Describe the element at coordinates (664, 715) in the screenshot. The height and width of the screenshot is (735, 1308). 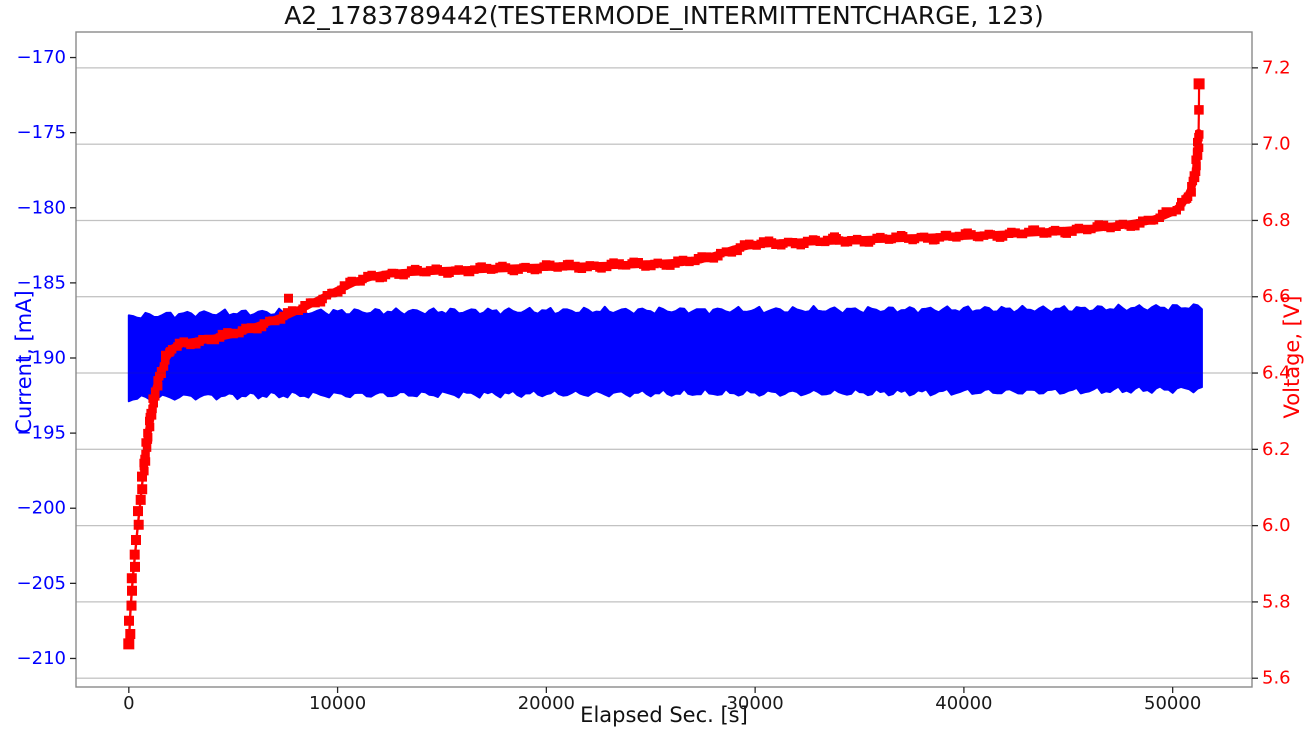
I see `x-axis-label: Elapsed Sec. [s]` at that location.